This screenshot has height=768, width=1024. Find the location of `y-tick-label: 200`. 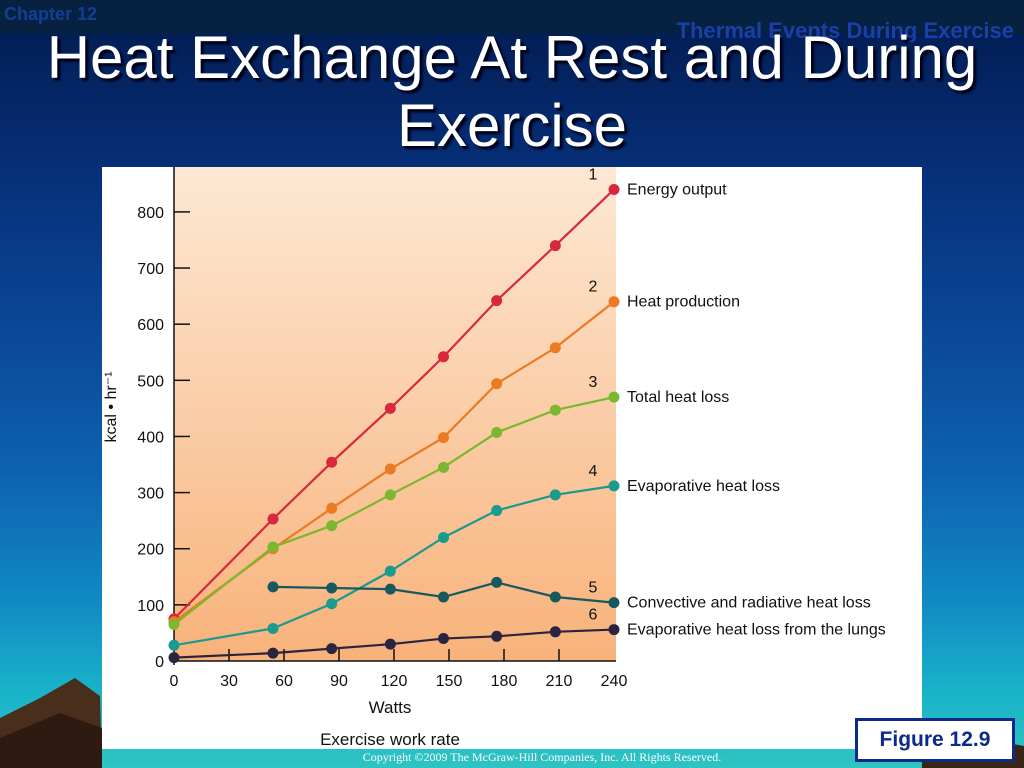

y-tick-label: 200 is located at coordinates (150, 550).